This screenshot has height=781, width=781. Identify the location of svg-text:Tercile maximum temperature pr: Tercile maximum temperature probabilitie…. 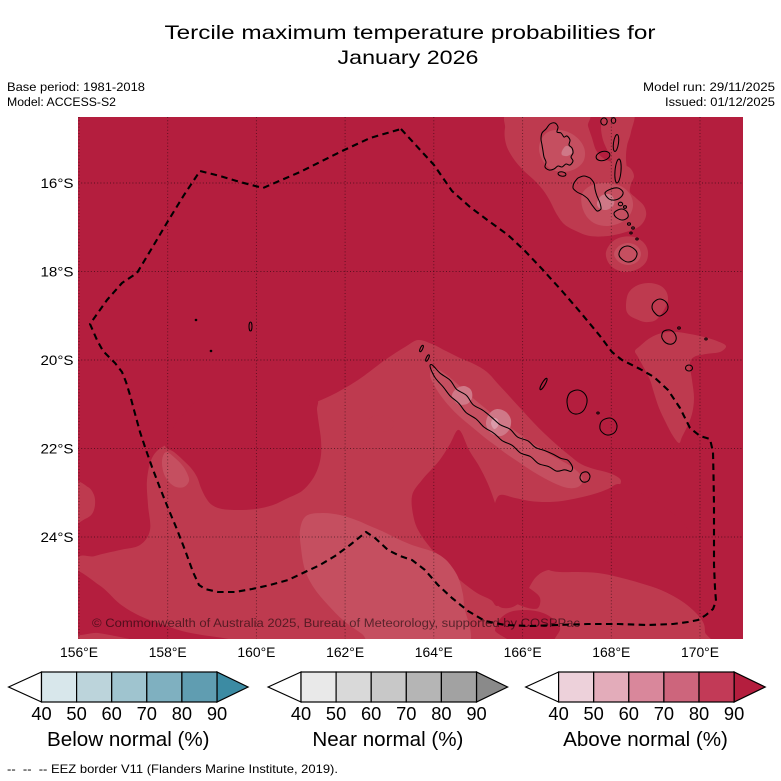
(411, 33).